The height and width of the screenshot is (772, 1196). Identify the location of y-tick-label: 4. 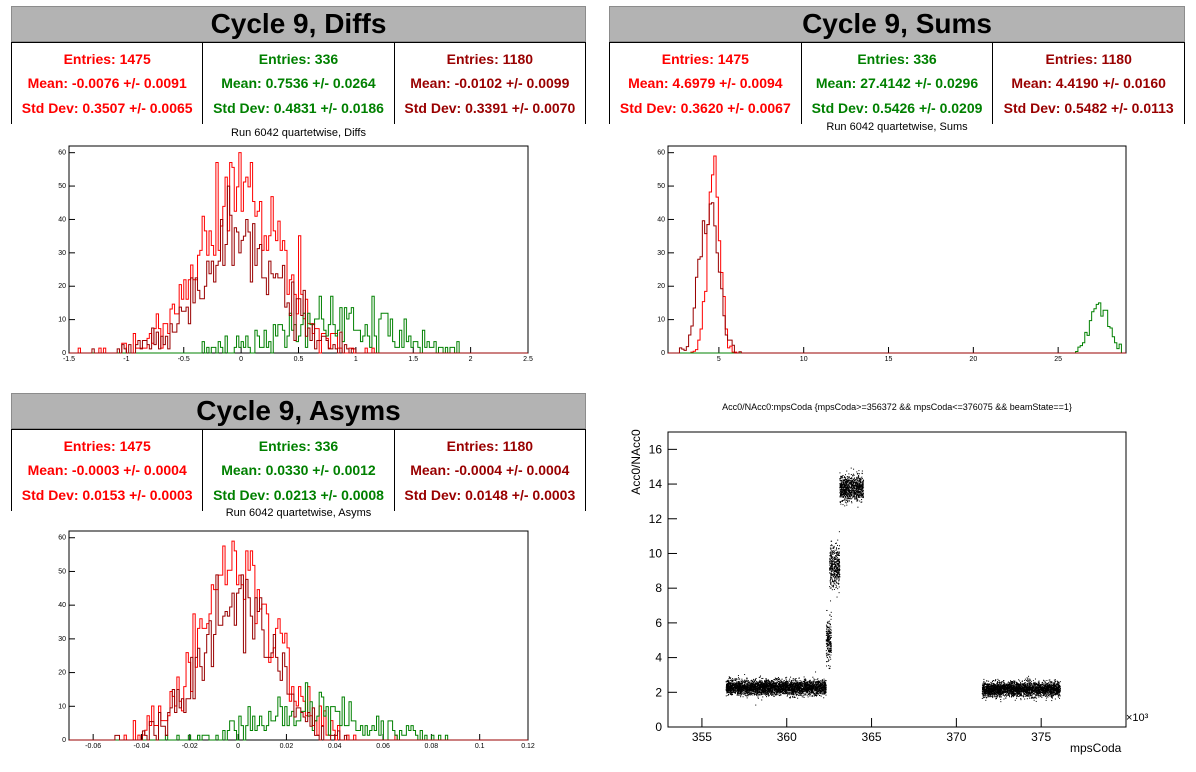
(658, 658).